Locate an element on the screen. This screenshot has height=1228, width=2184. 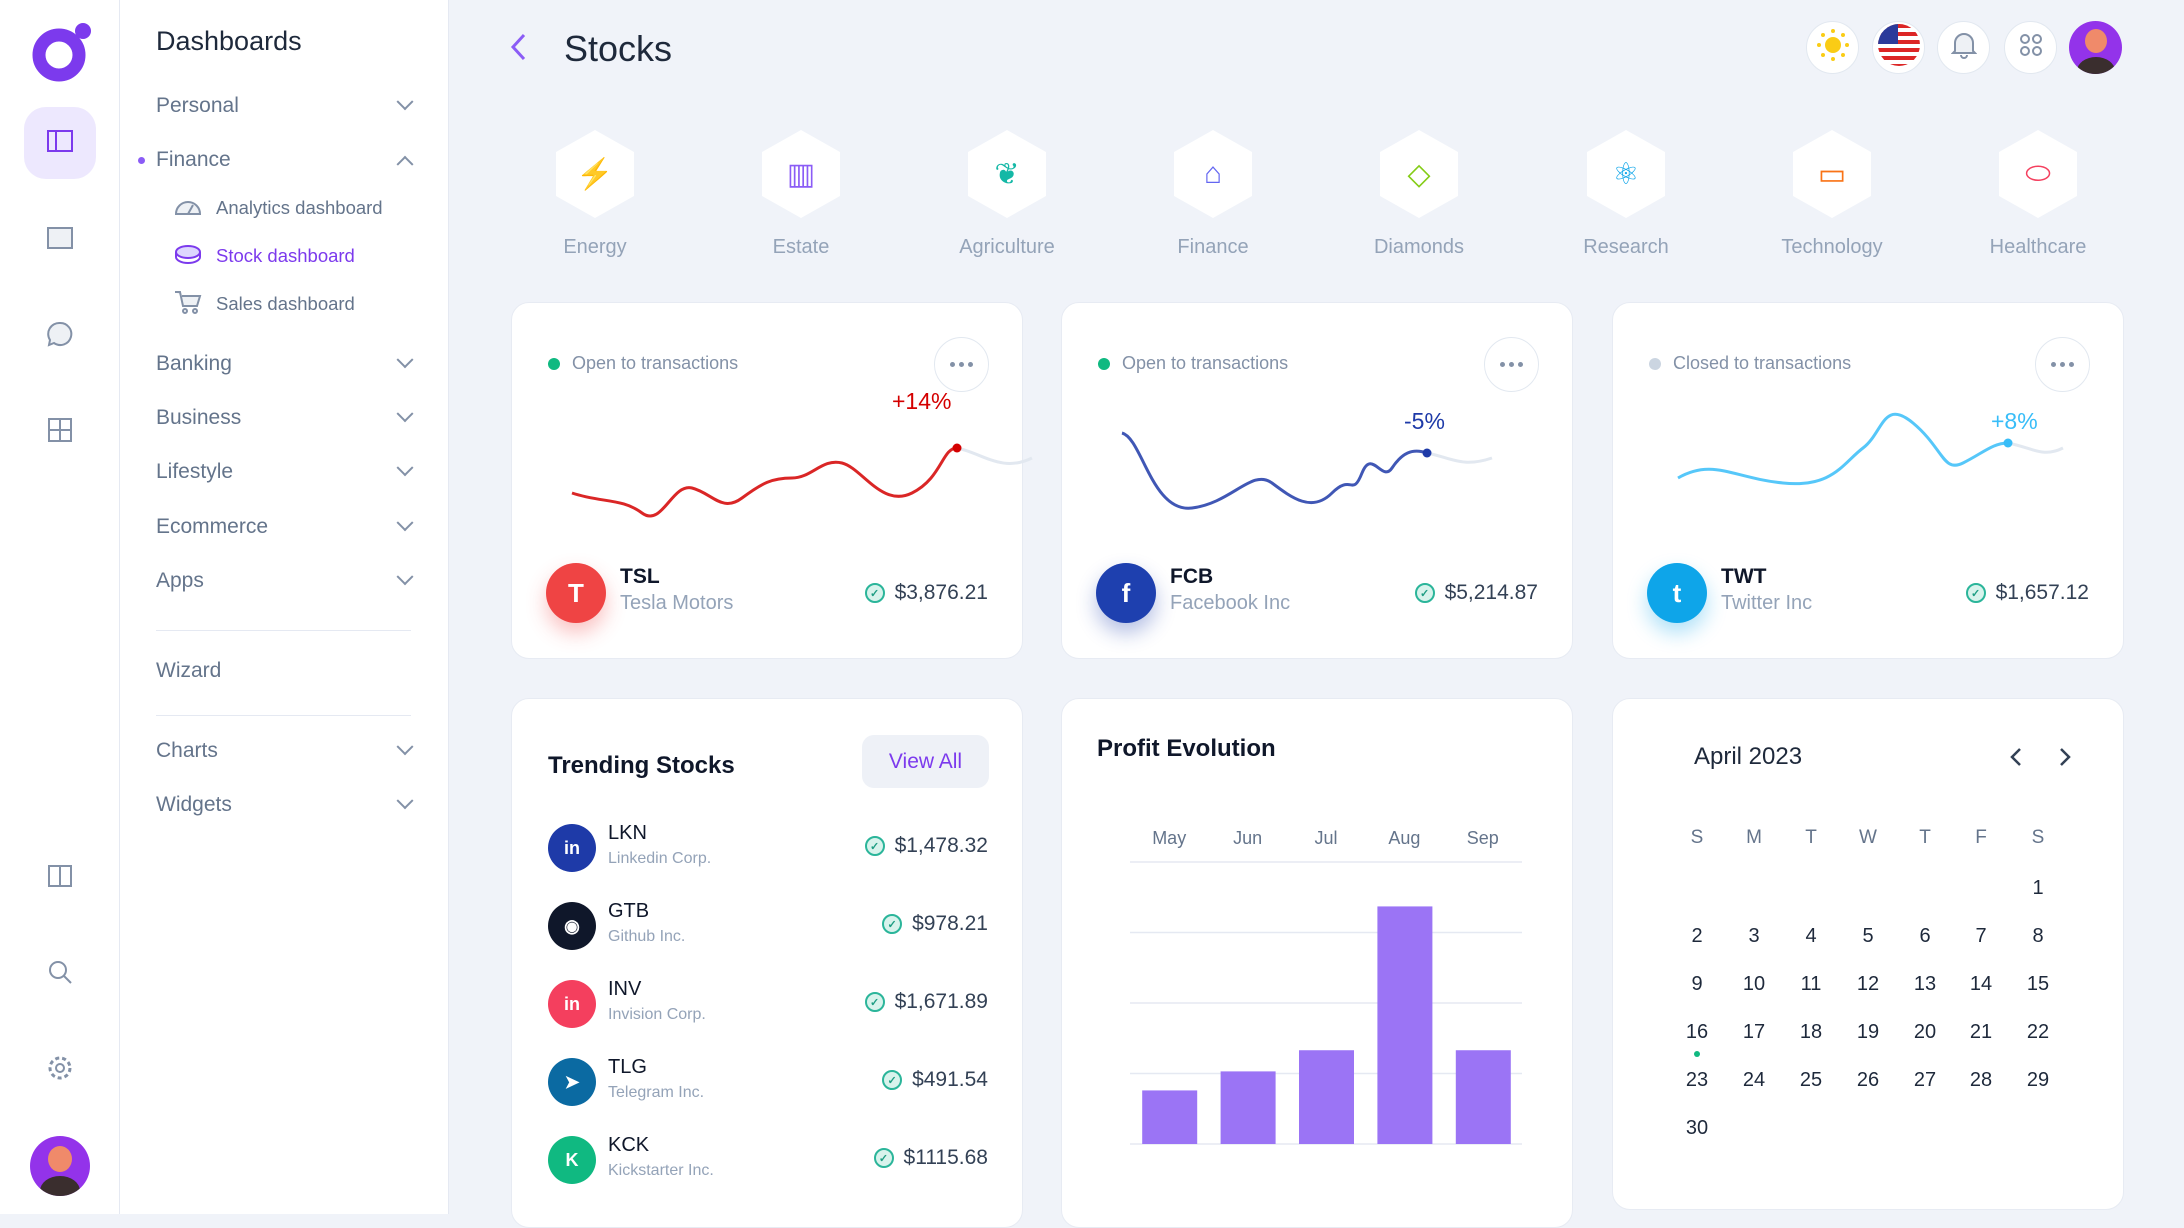
dot is located at coordinates (952, 364).